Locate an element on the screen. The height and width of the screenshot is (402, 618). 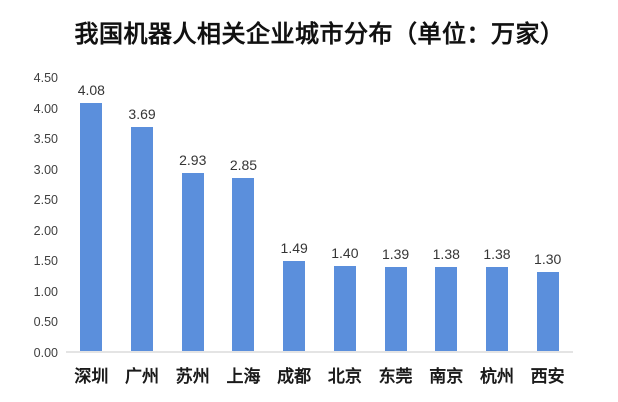
bar-group-深圳: 4.08 is located at coordinates (91, 214).